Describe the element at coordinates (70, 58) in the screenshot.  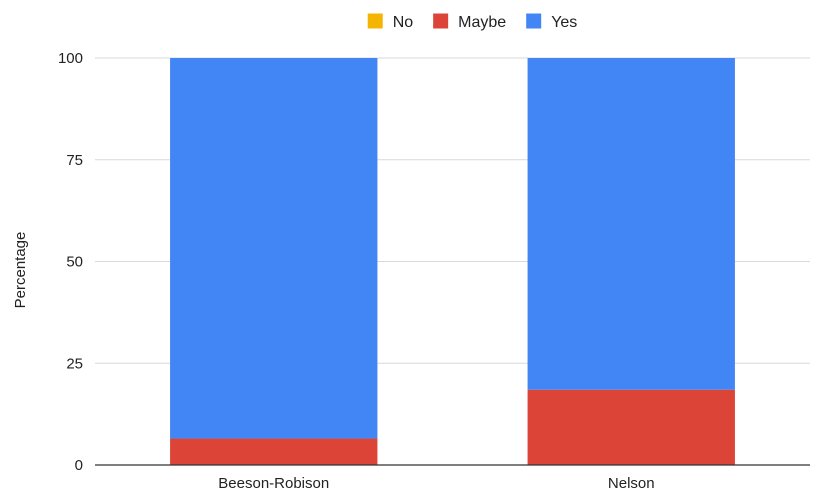
I see `y-tick-label: 100` at that location.